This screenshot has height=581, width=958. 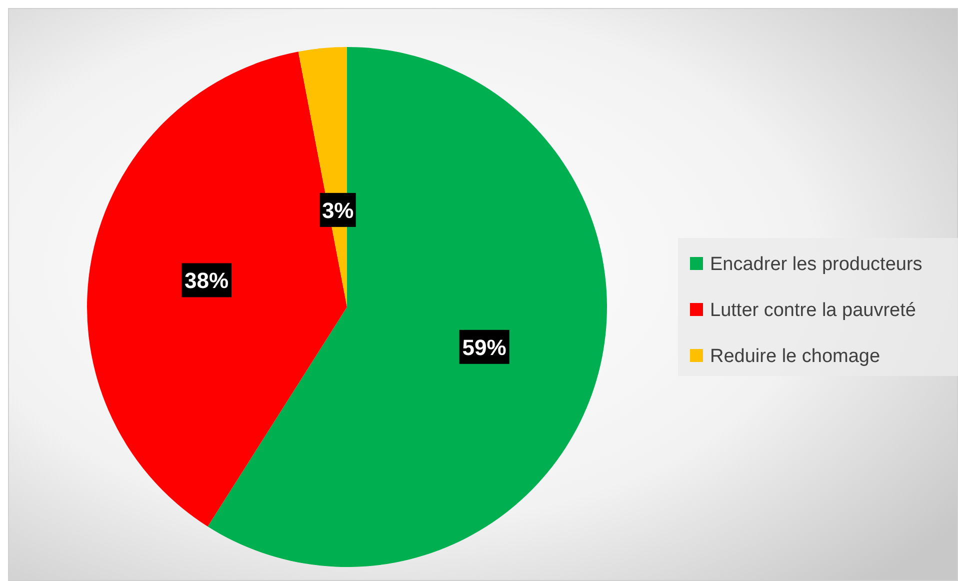 What do you see at coordinates (813, 310) in the screenshot?
I see `legend-label: Lutter contre la pauvreté` at bounding box center [813, 310].